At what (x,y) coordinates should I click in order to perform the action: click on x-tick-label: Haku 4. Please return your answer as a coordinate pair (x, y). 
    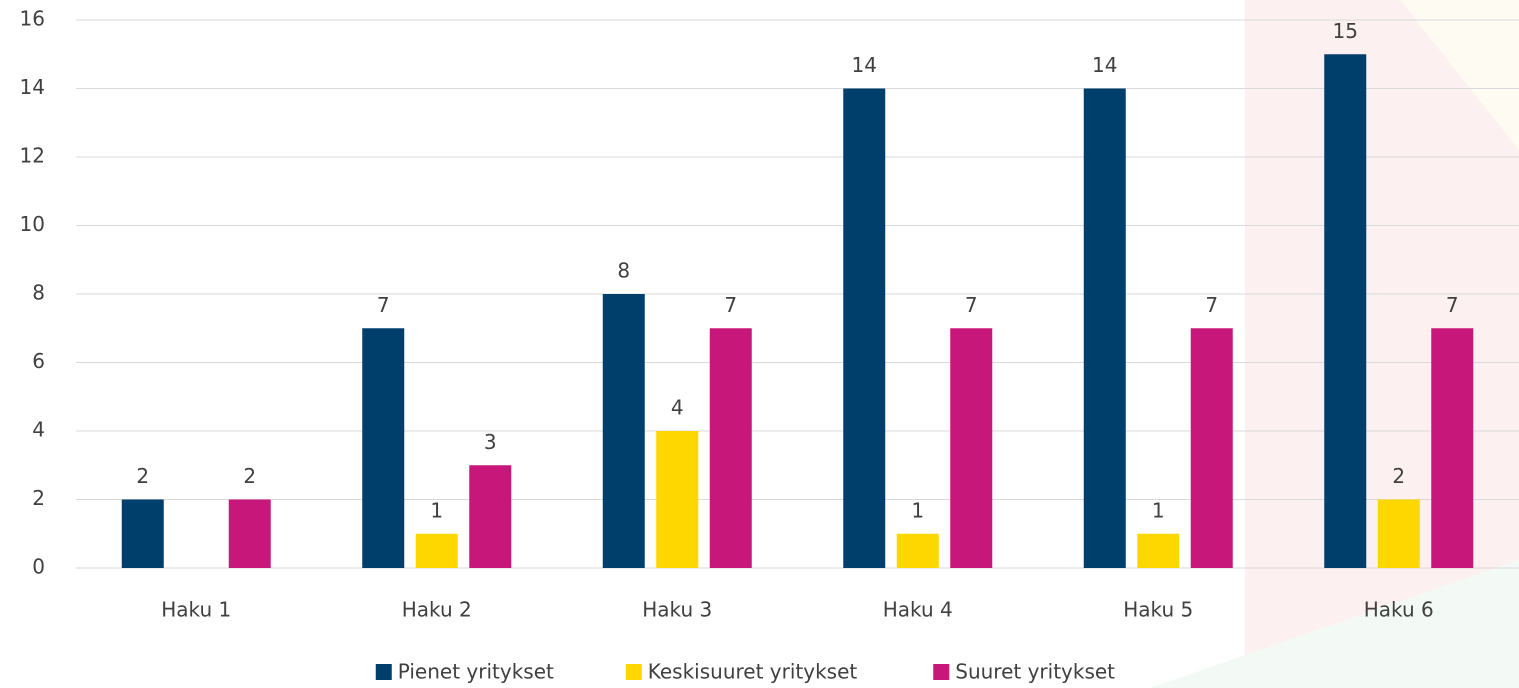
    Looking at the image, I should click on (918, 610).